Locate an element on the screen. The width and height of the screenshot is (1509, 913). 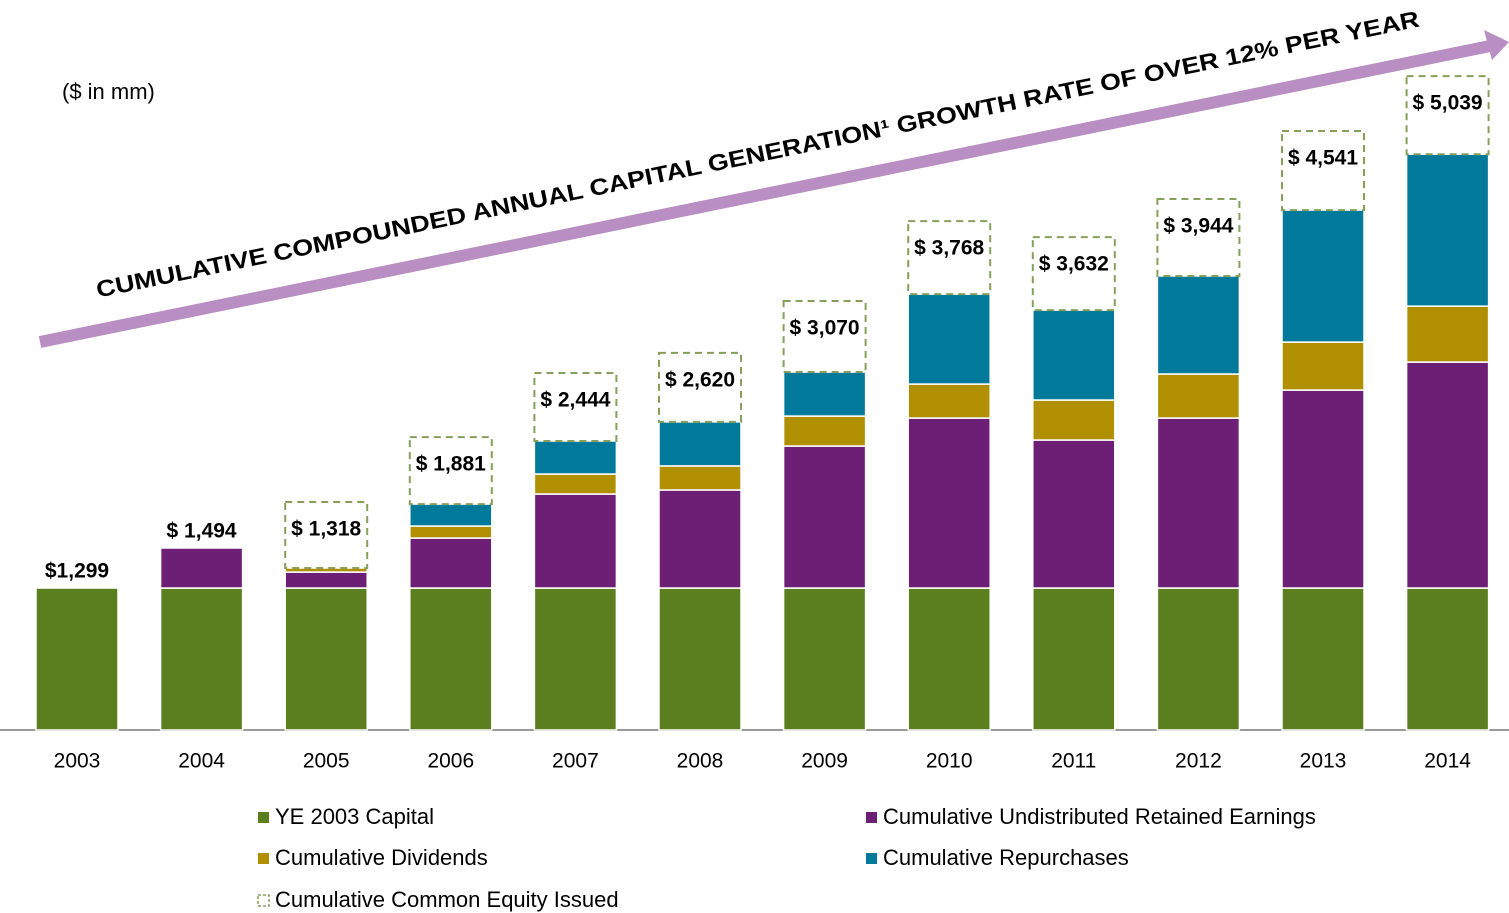
x-tick-label: 2009 is located at coordinates (824, 761).